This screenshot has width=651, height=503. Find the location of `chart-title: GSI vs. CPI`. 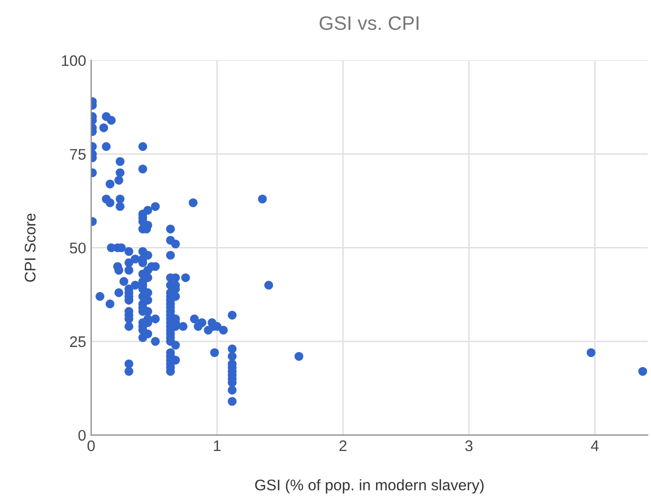

chart-title: GSI vs. CPI is located at coordinates (369, 23).